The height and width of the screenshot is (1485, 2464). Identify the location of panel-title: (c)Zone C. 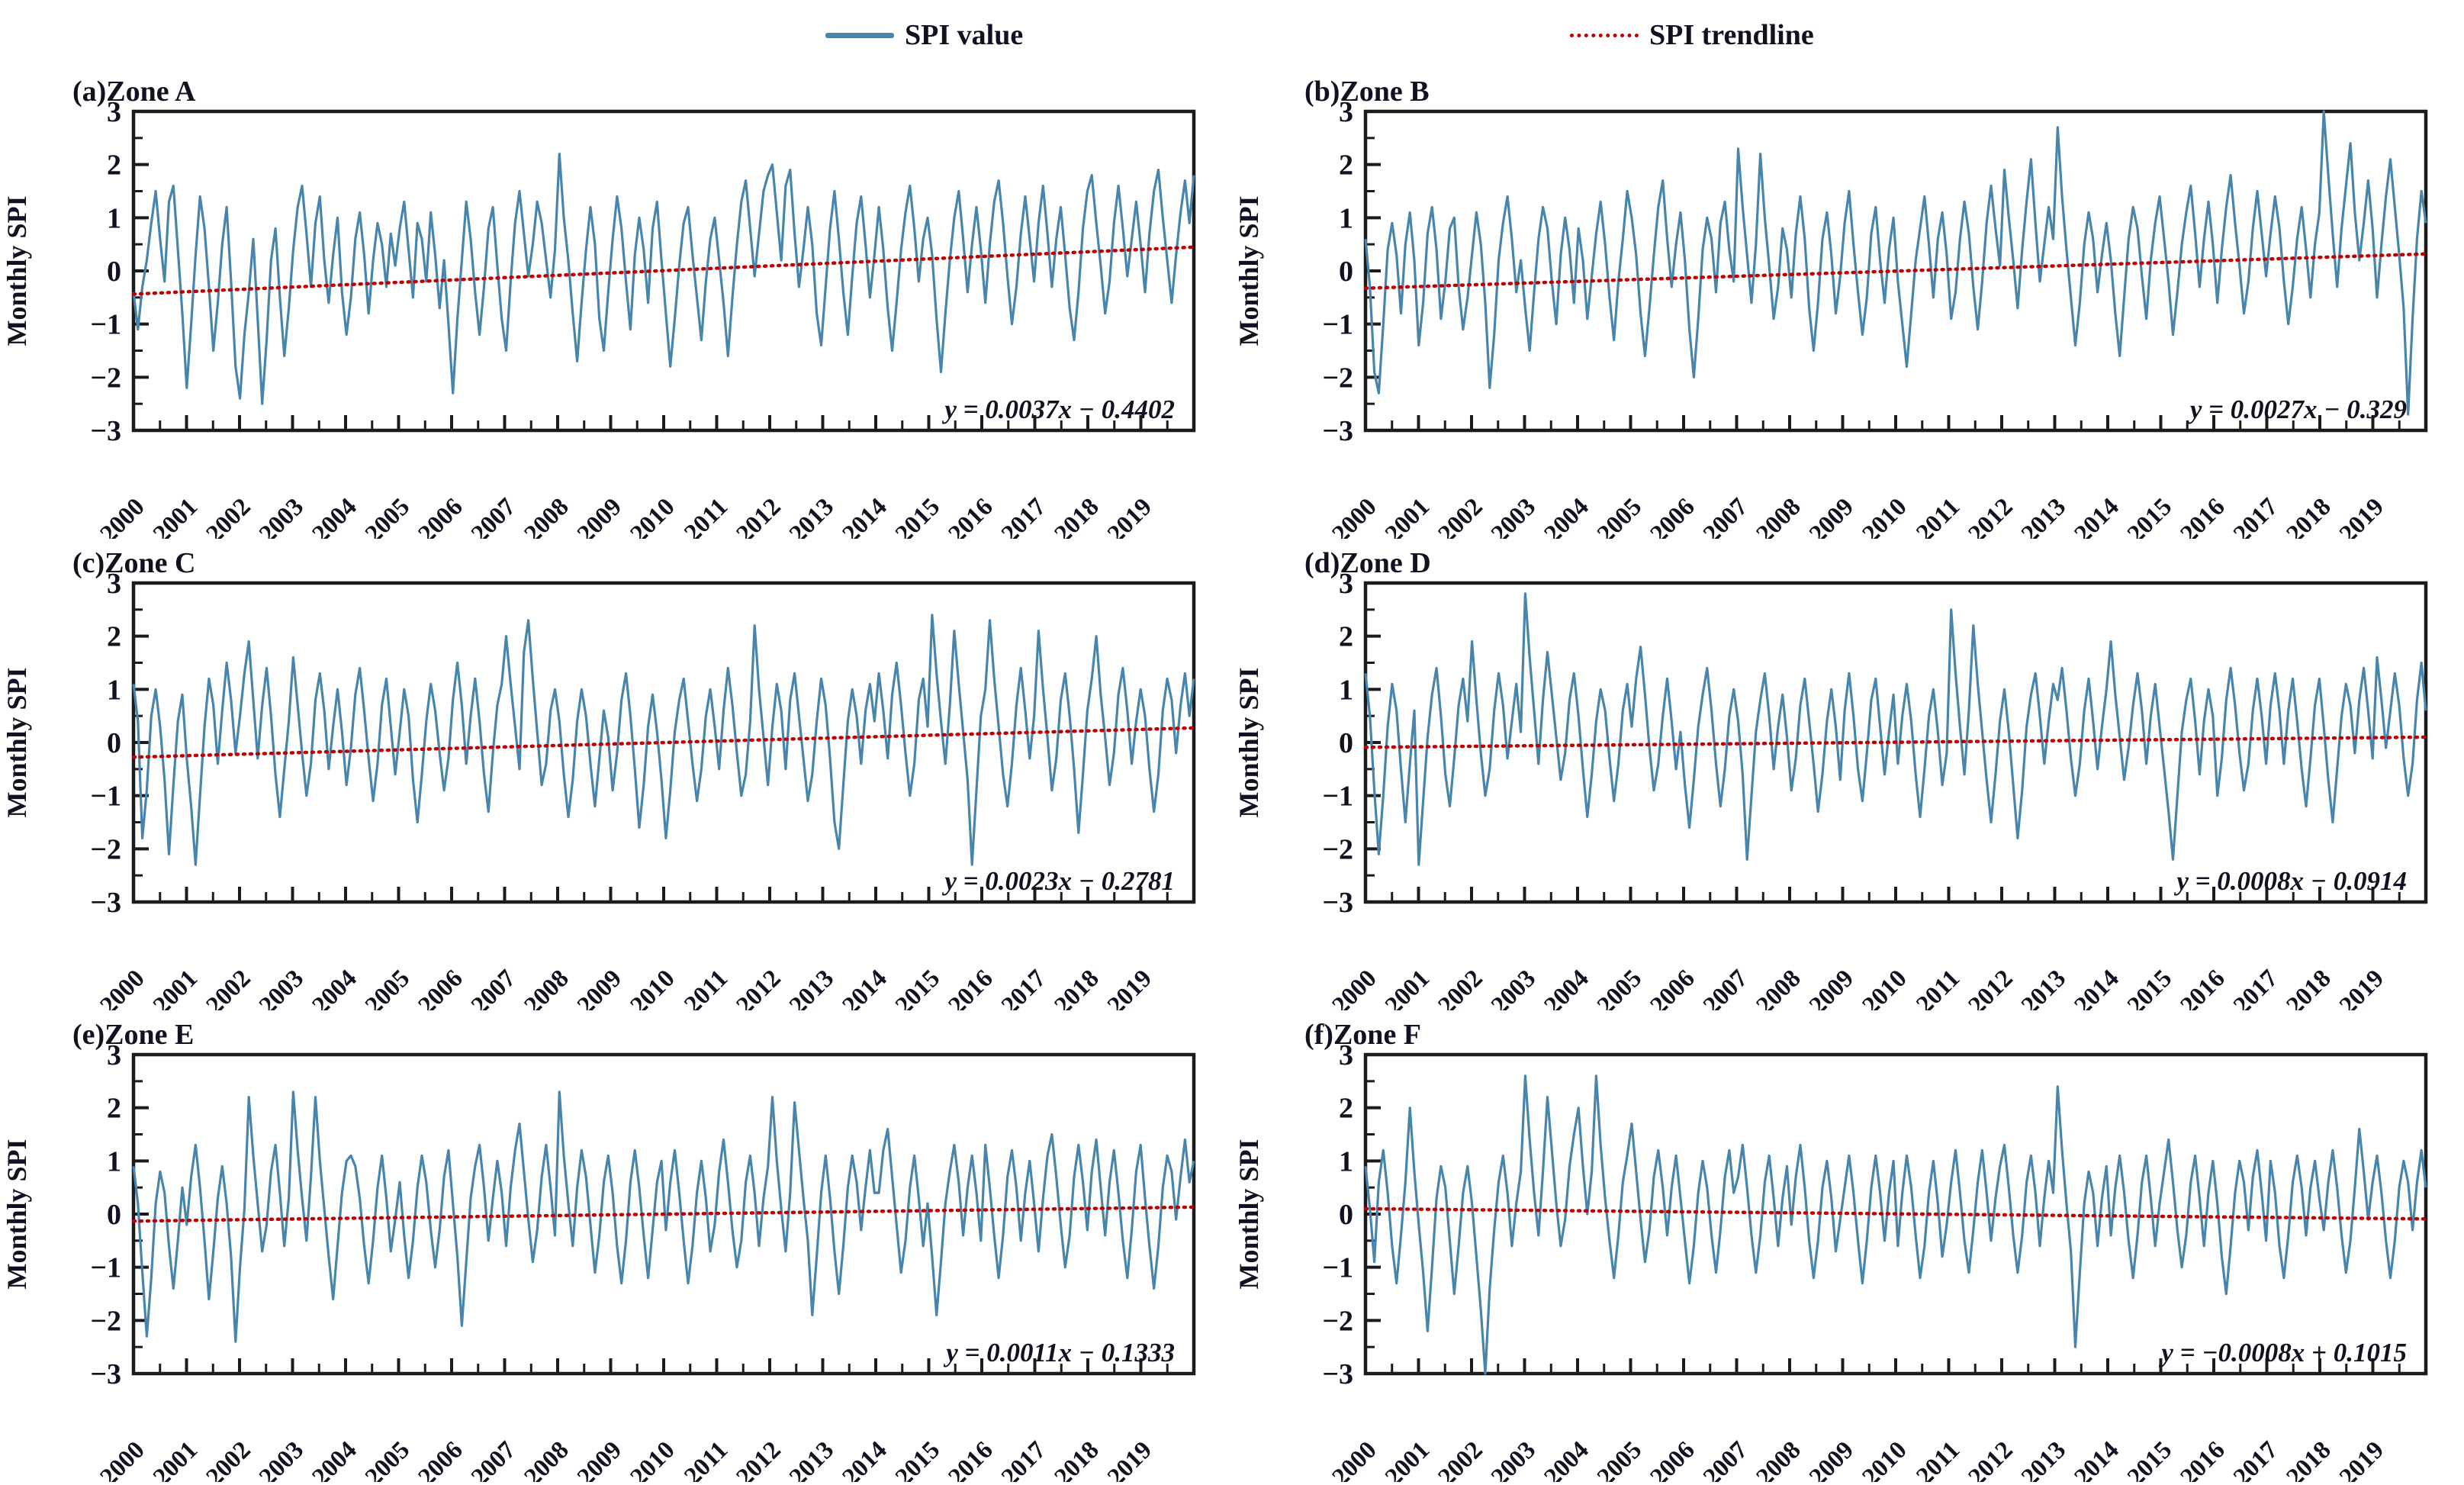
(133, 563).